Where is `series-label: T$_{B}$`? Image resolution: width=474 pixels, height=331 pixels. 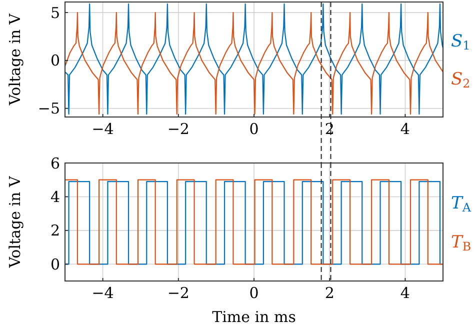
series-label: T$_{B}$ is located at coordinates (461, 243).